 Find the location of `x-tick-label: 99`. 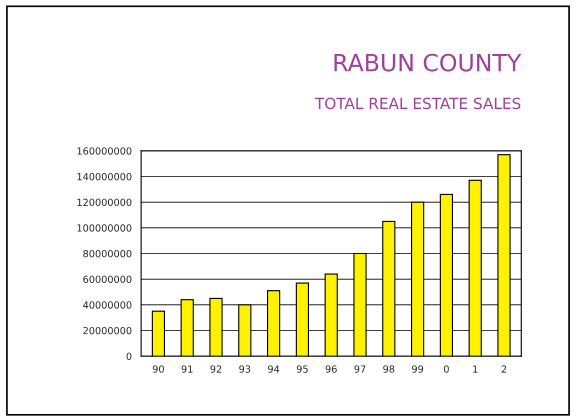

x-tick-label: 99 is located at coordinates (418, 369).